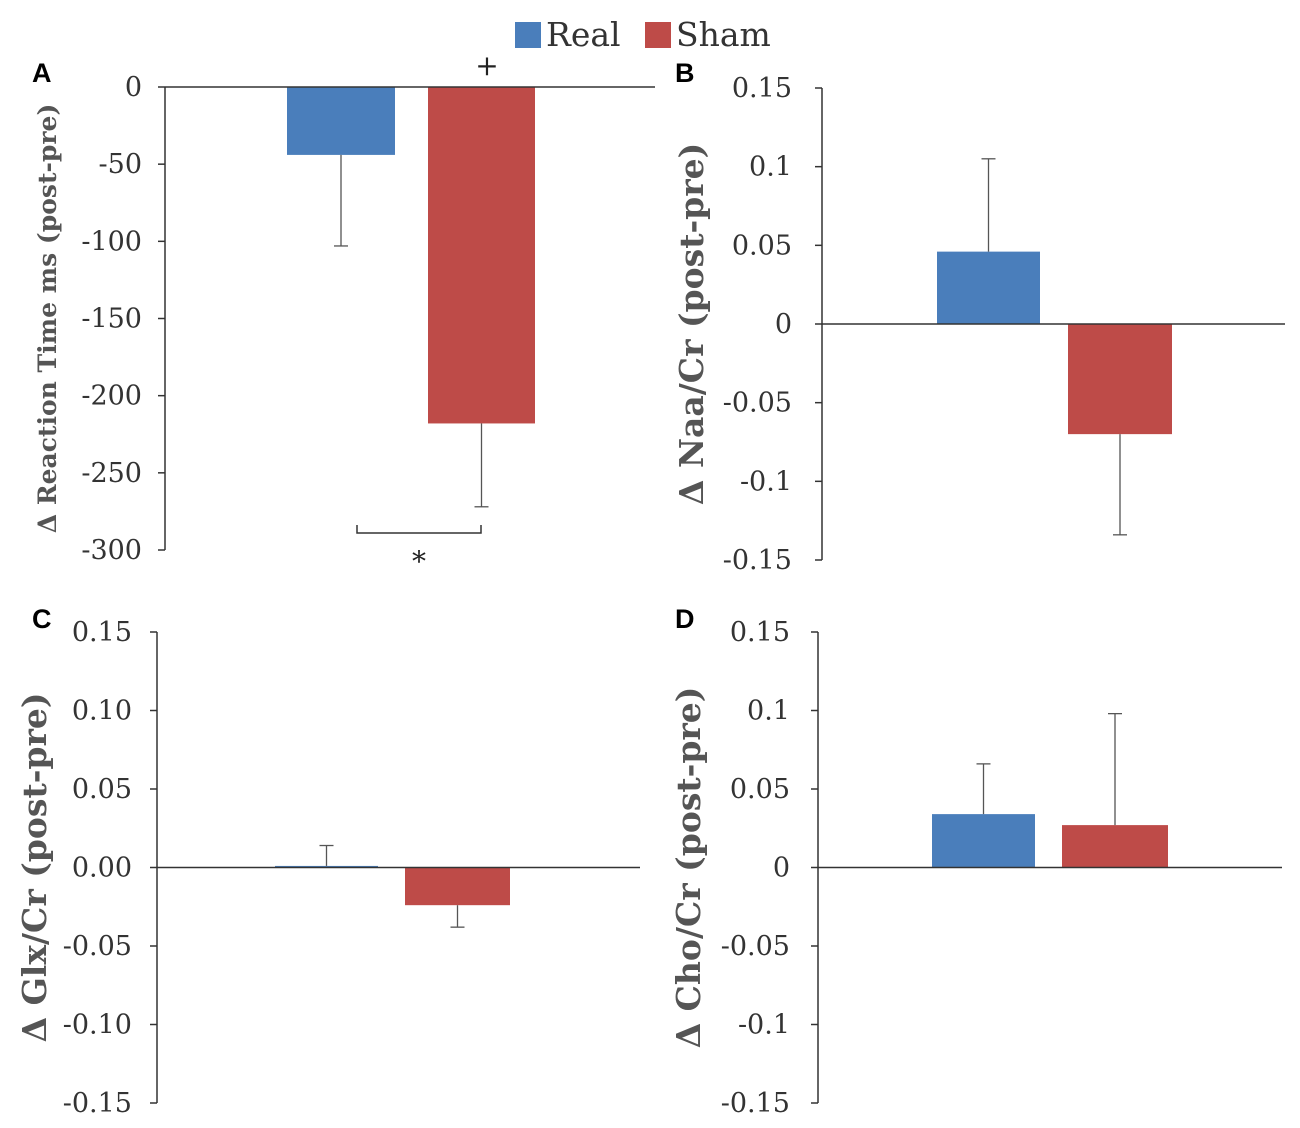 Image resolution: width=1300 pixels, height=1128 pixels. What do you see at coordinates (457, 916) in the screenshot?
I see `error-bar-c-sham` at bounding box center [457, 916].